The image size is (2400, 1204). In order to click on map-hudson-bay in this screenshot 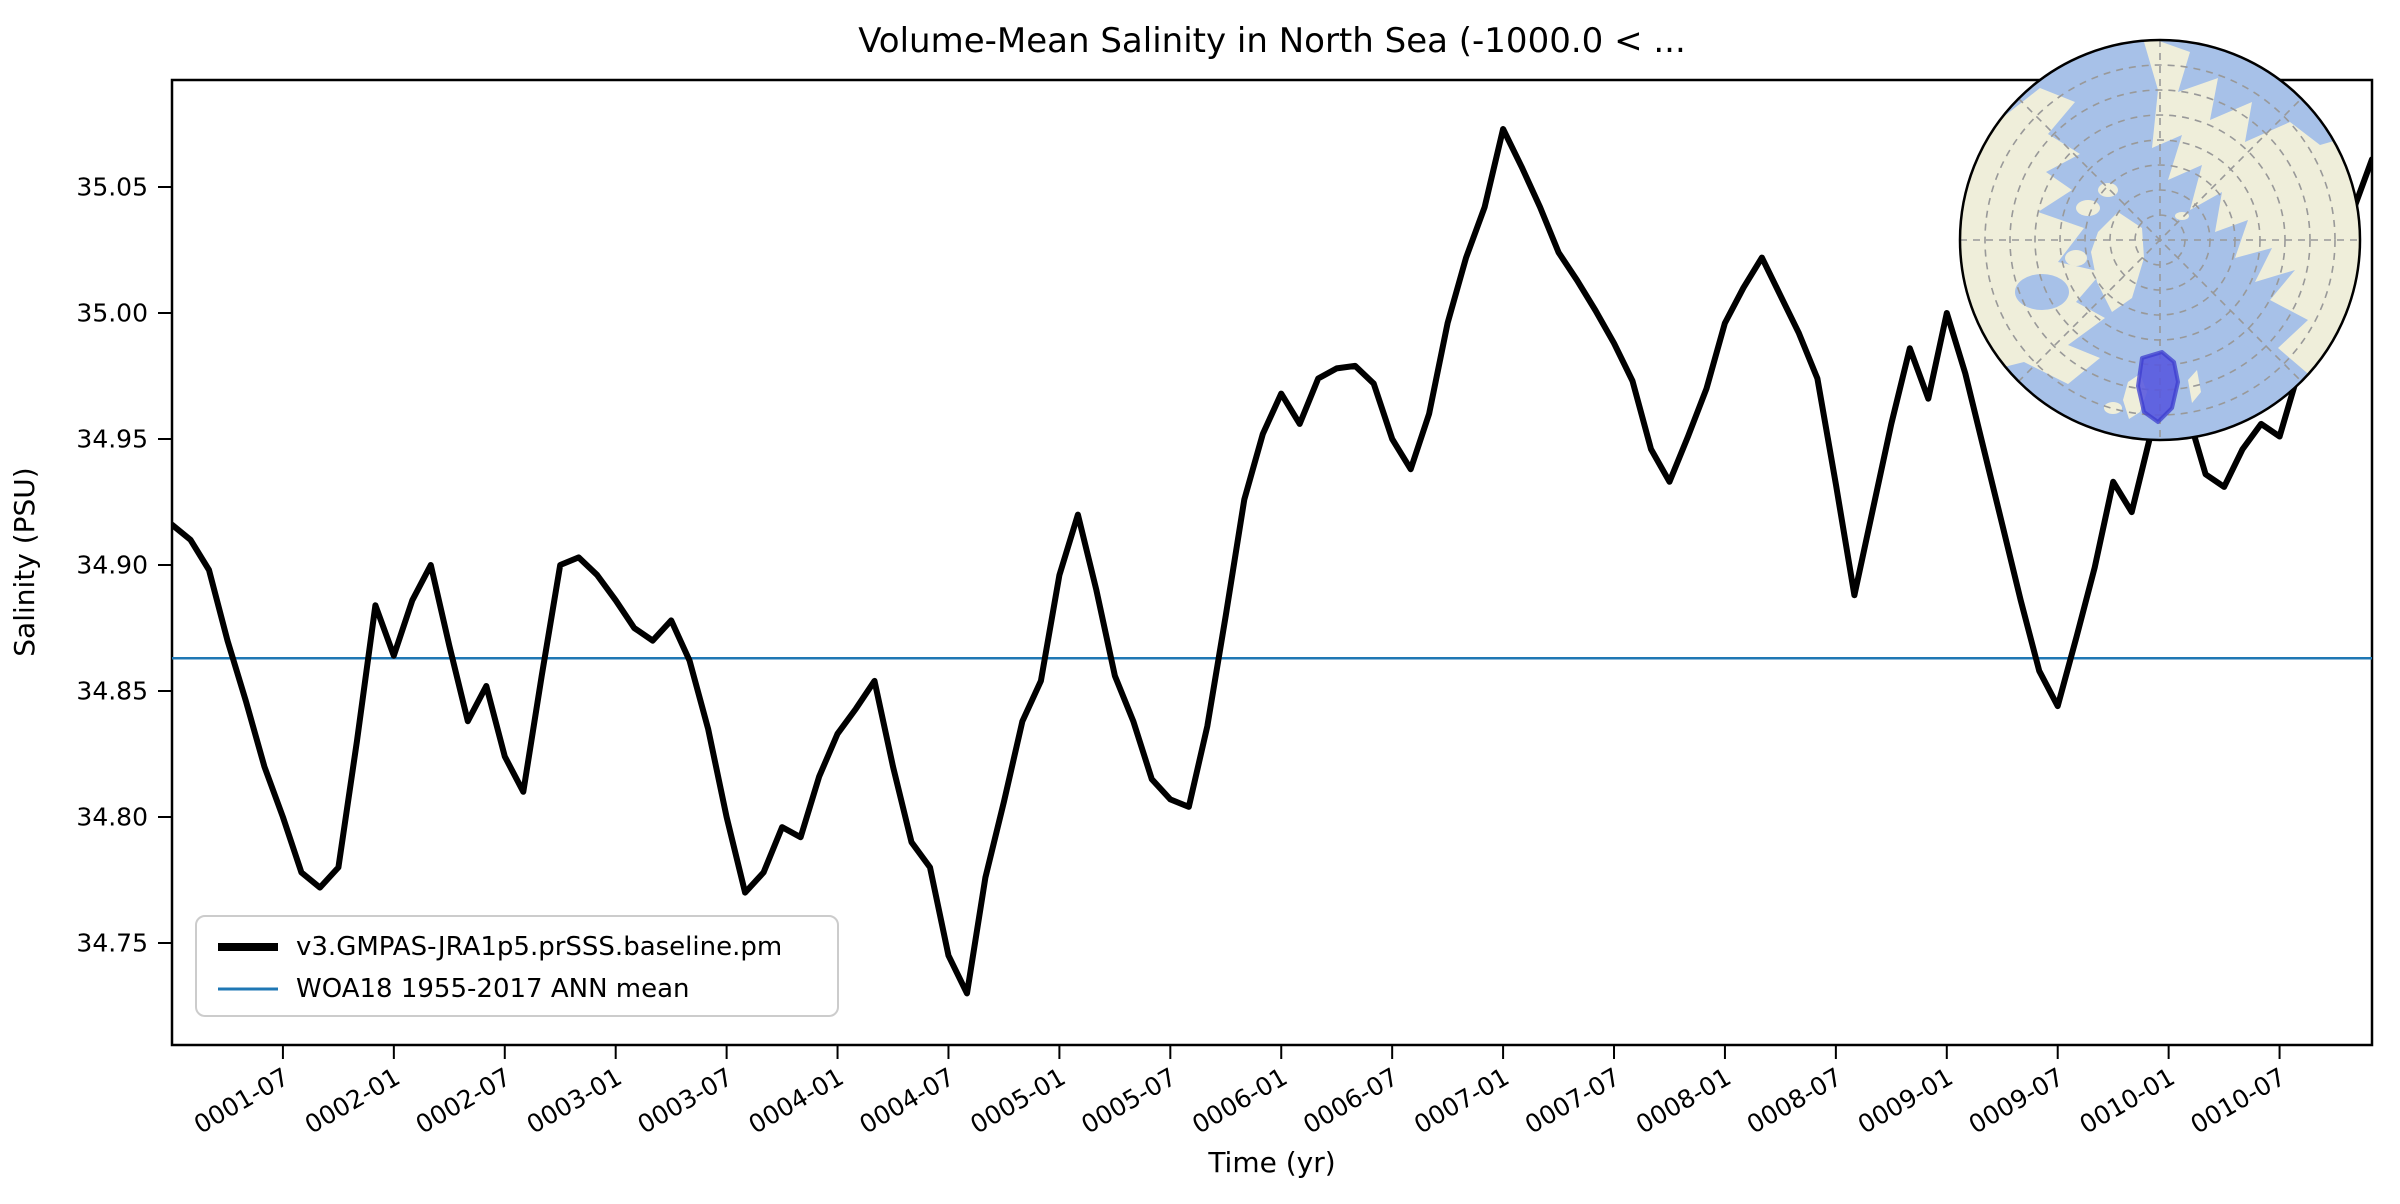, I will do `click(2042, 292)`.